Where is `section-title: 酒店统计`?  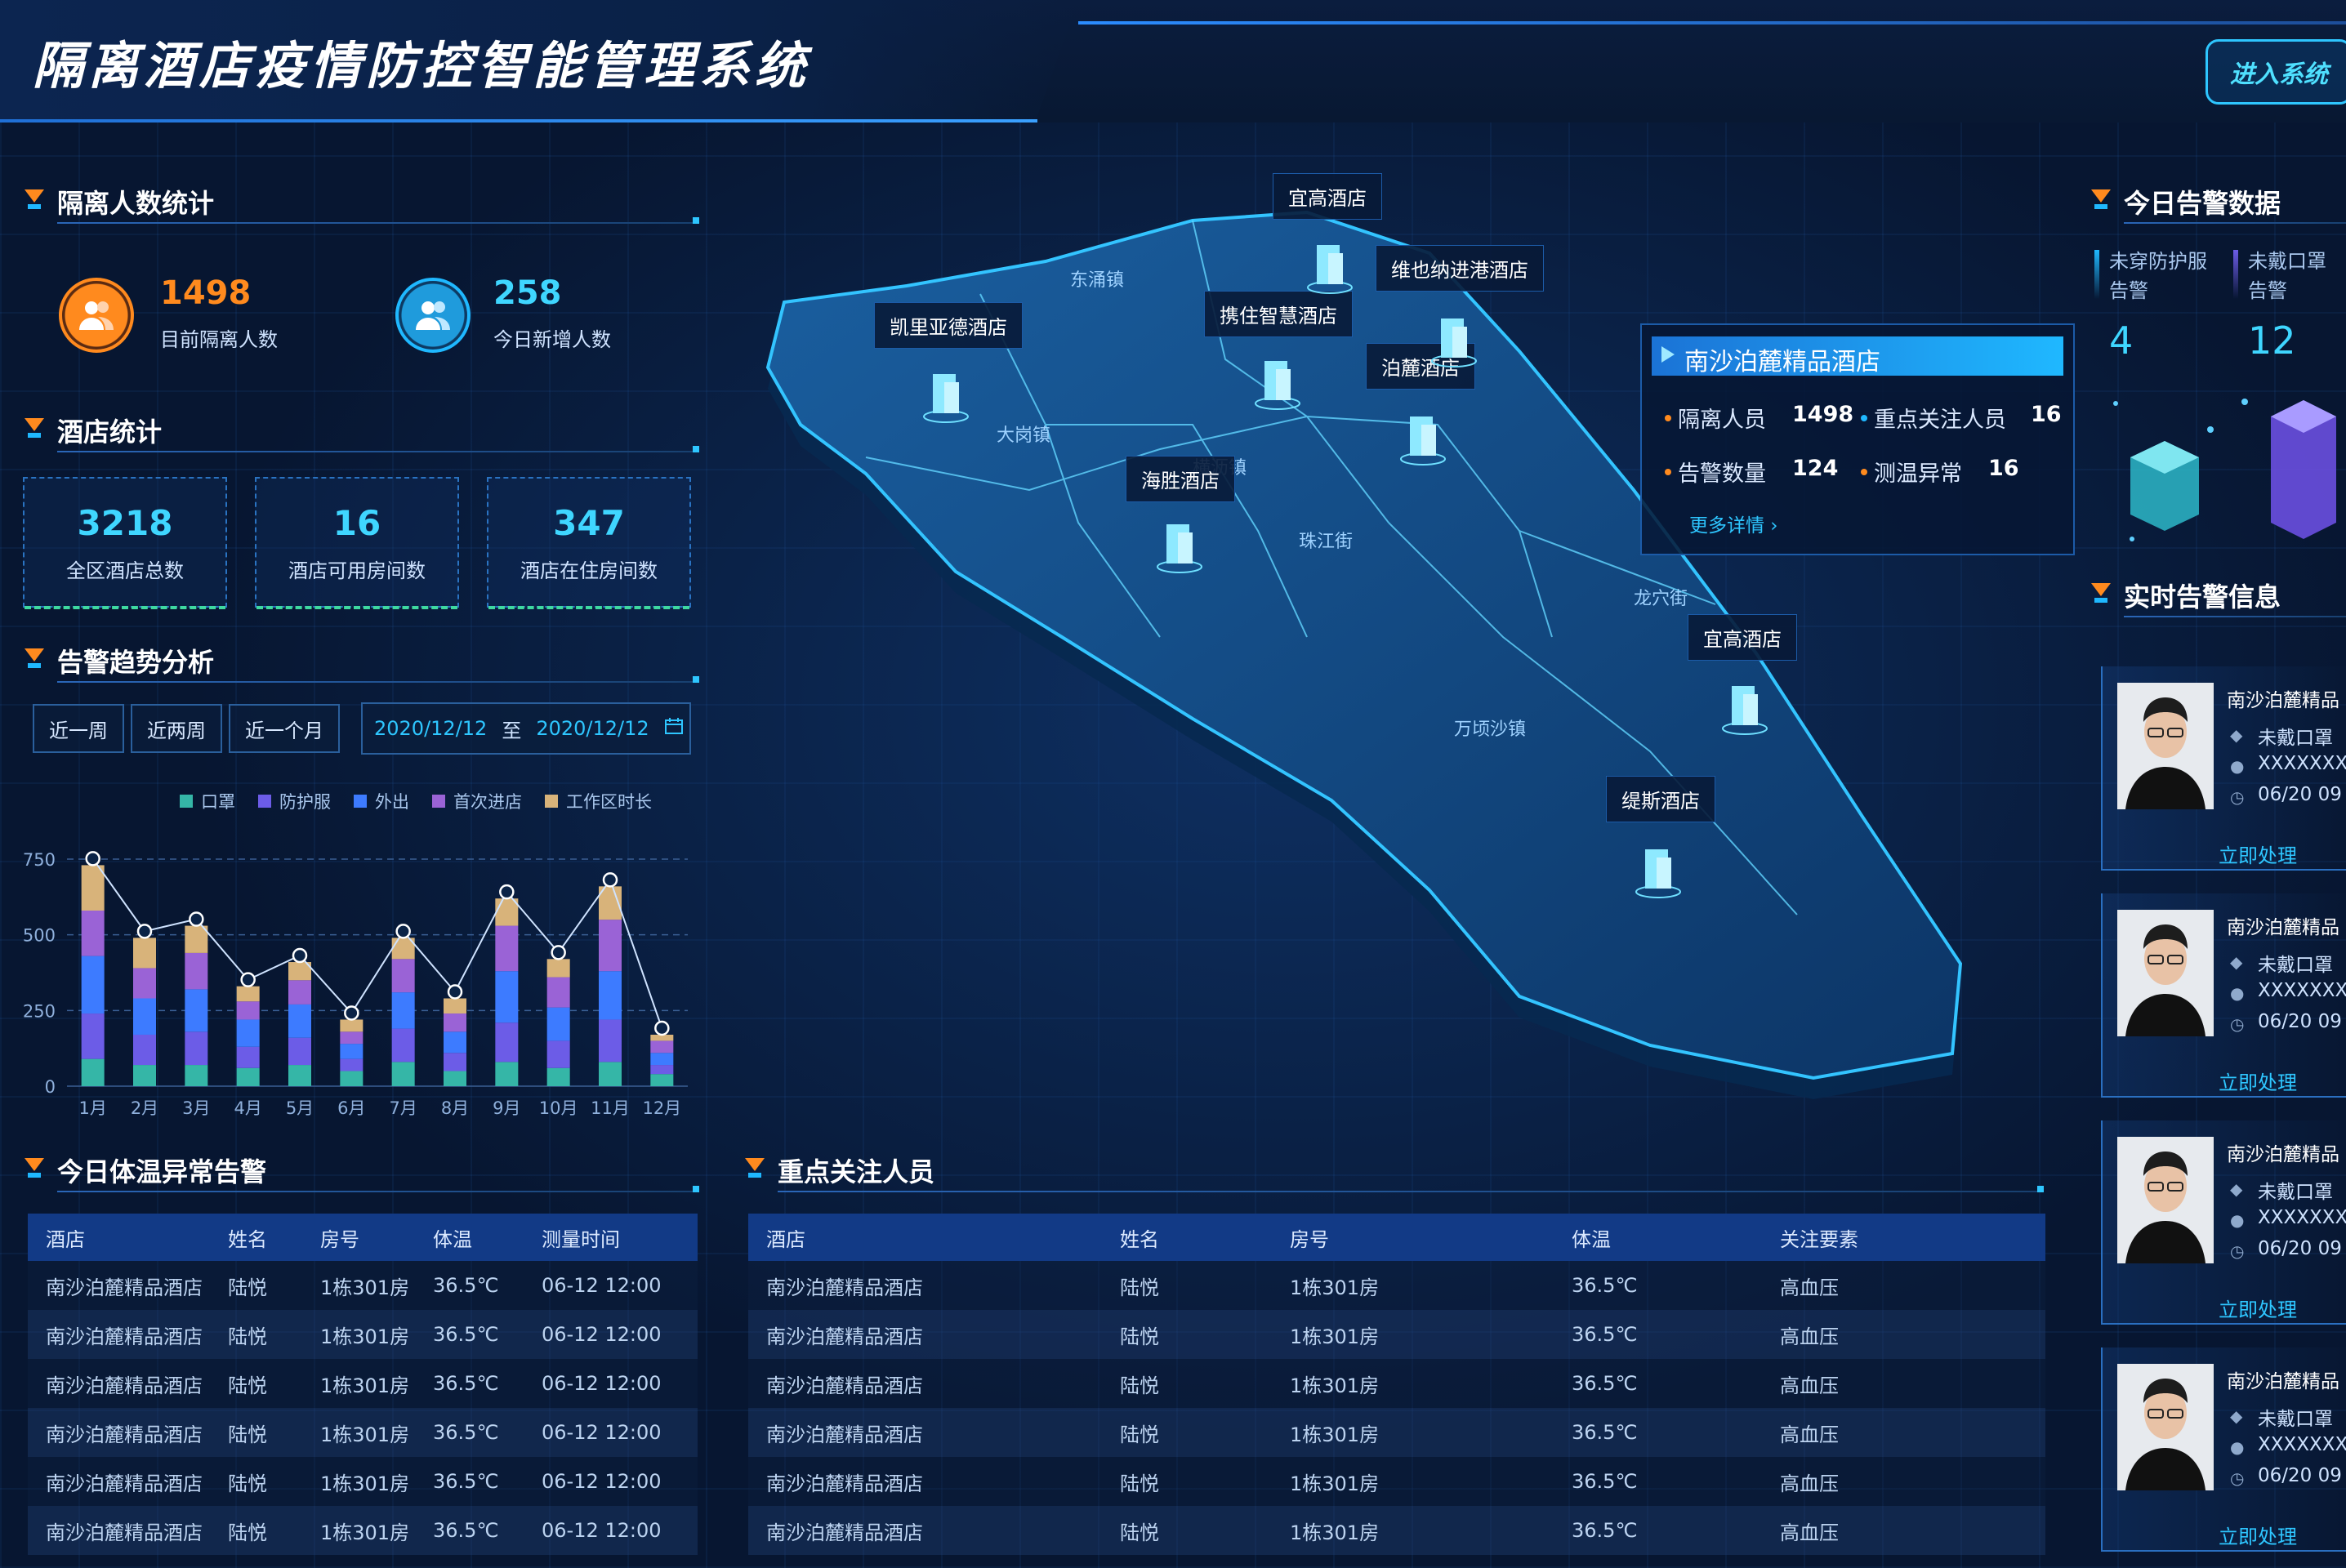
section-title: 酒店统计 is located at coordinates (110, 432).